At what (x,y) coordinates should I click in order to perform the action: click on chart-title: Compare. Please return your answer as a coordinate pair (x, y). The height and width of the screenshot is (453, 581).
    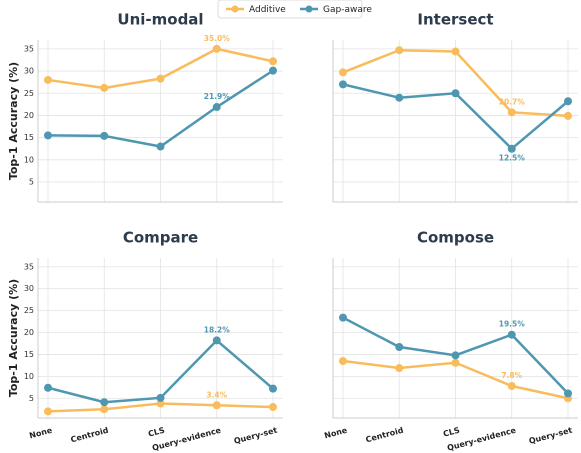
    Looking at the image, I should click on (160, 238).